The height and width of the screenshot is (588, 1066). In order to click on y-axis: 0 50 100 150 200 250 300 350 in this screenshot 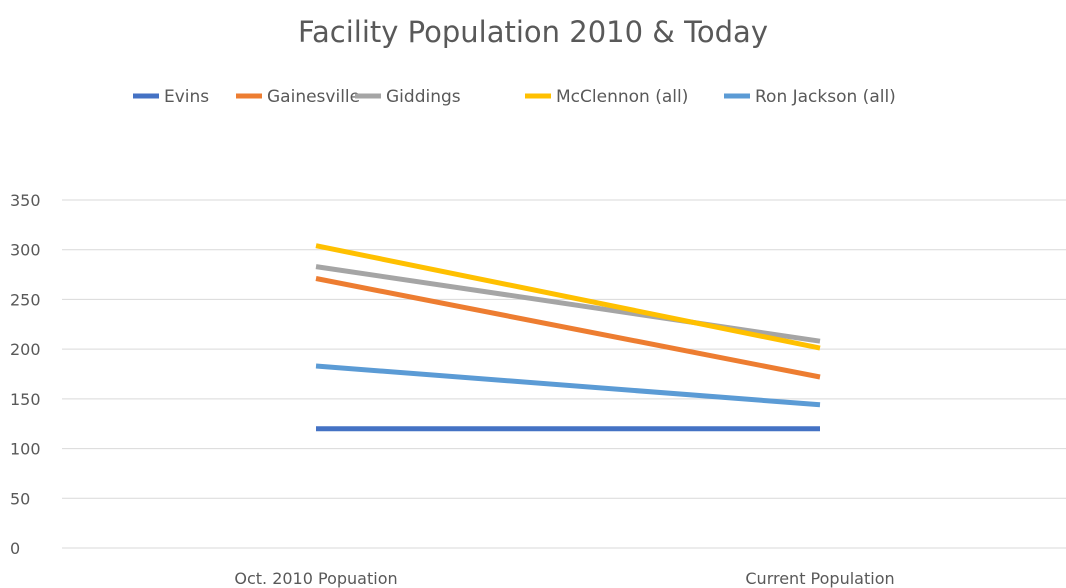, I will do `click(25, 374)`.